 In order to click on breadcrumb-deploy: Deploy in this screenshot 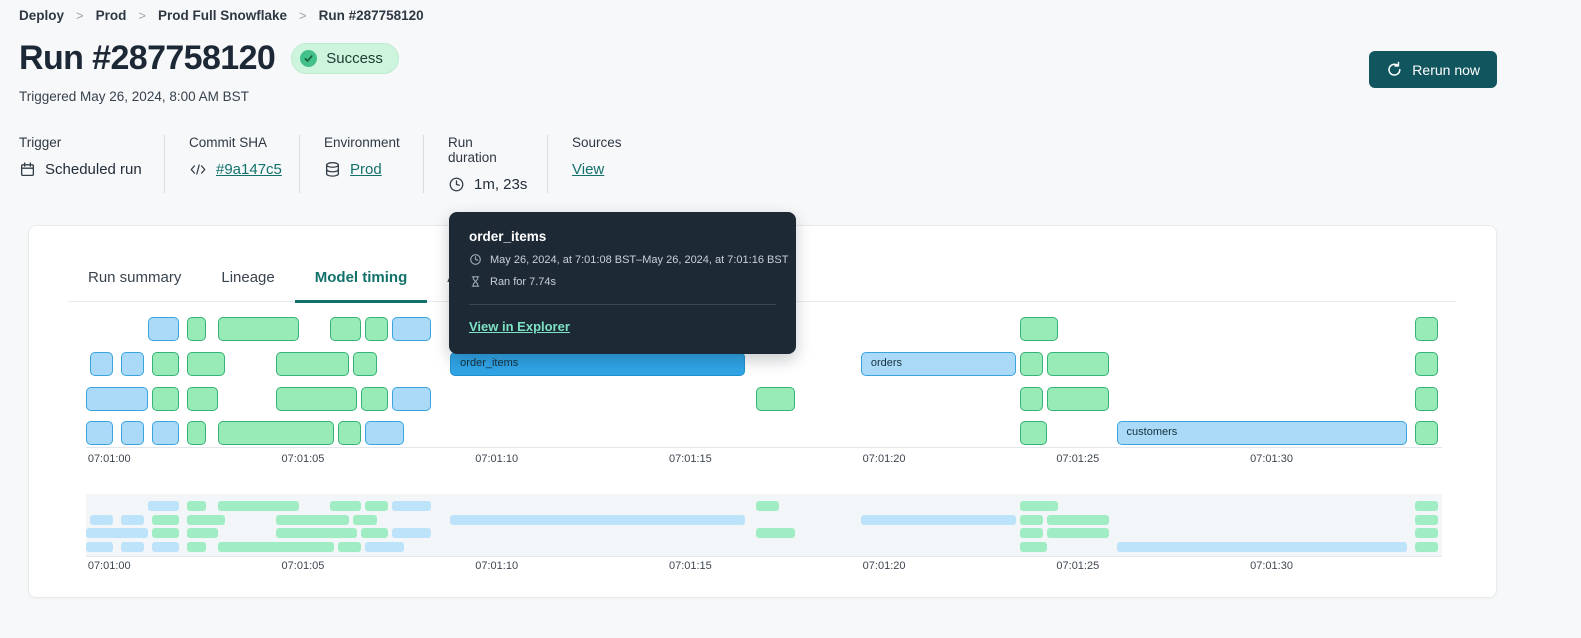, I will do `click(42, 15)`.